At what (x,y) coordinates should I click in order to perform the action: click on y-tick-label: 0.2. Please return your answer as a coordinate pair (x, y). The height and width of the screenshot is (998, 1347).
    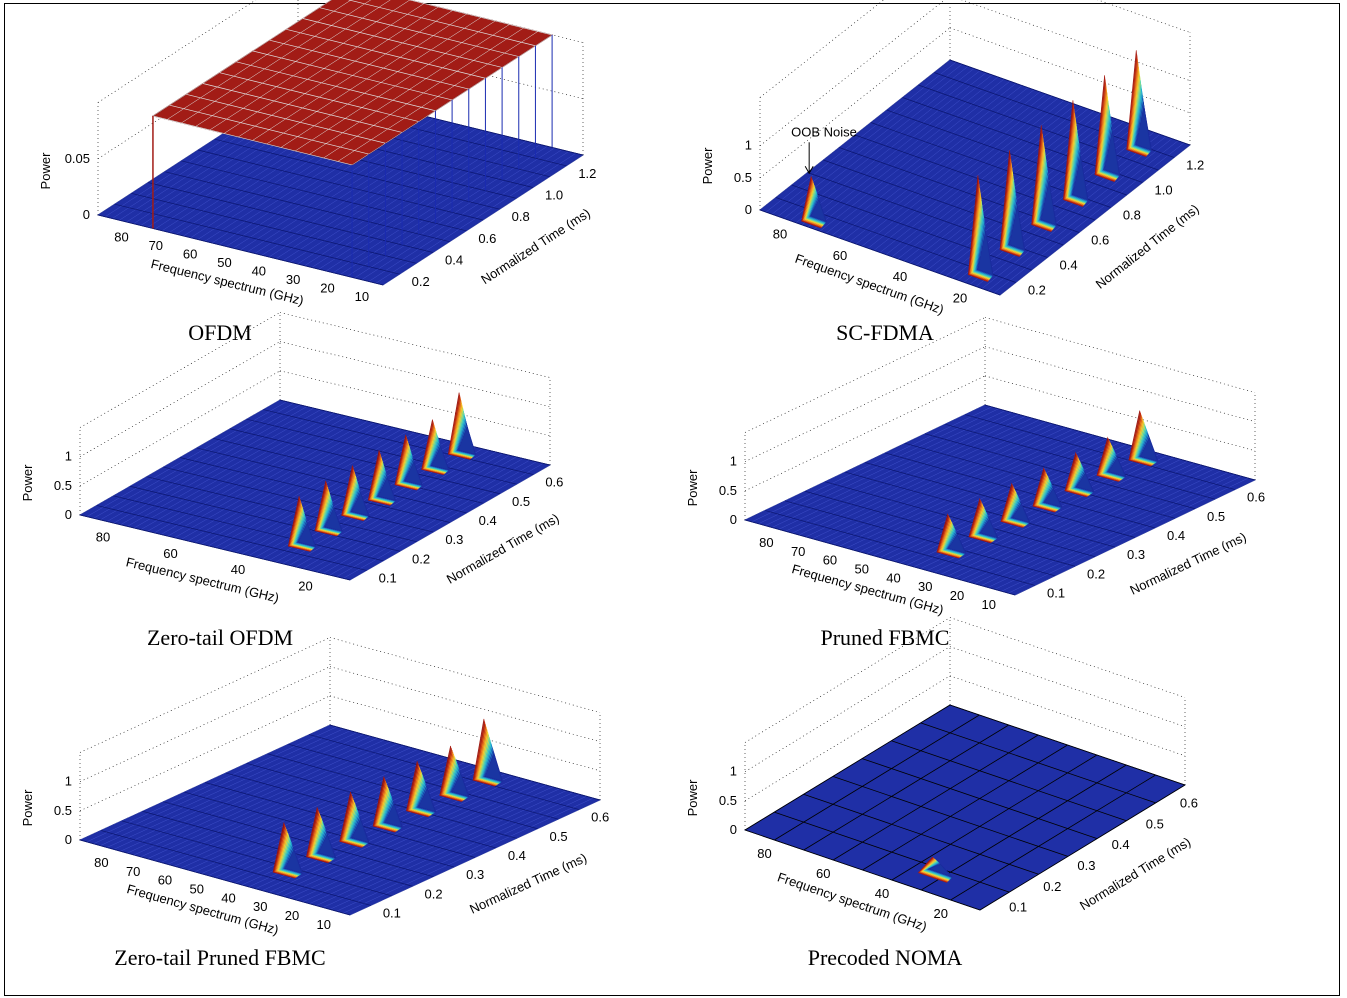
    Looking at the image, I should click on (421, 281).